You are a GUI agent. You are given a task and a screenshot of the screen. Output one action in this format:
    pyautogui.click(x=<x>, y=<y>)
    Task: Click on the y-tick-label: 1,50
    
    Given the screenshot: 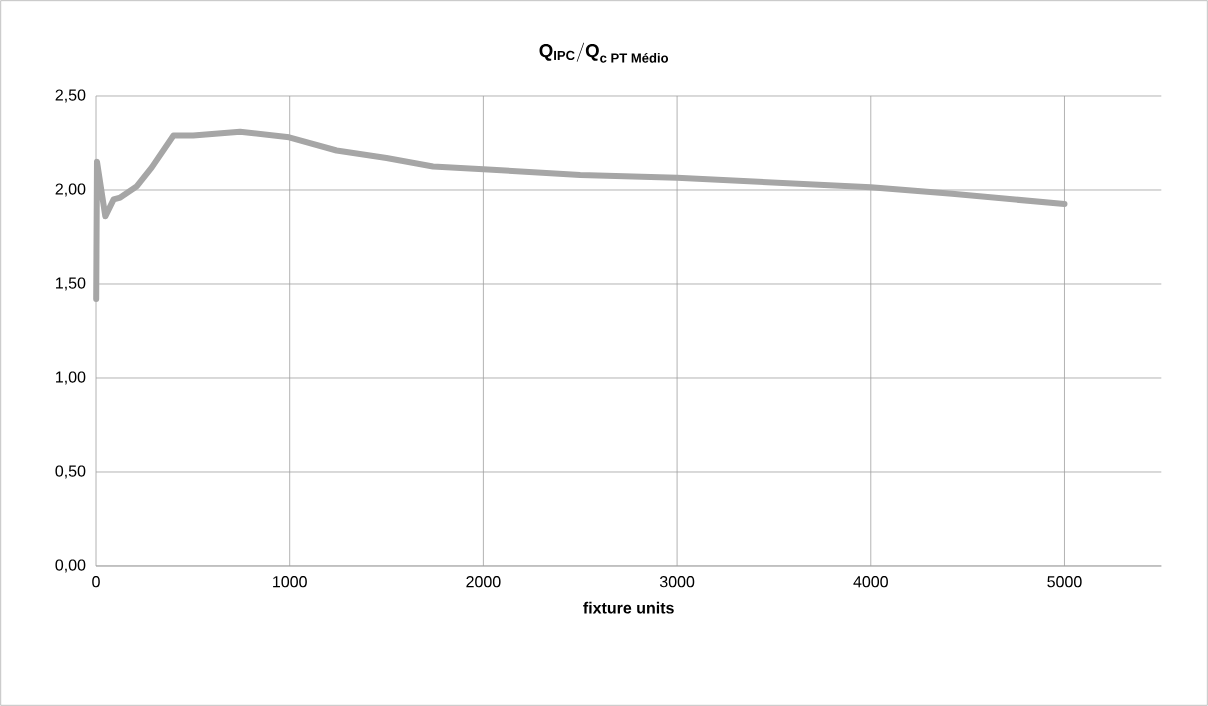 What is the action you would take?
    pyautogui.click(x=71, y=284)
    